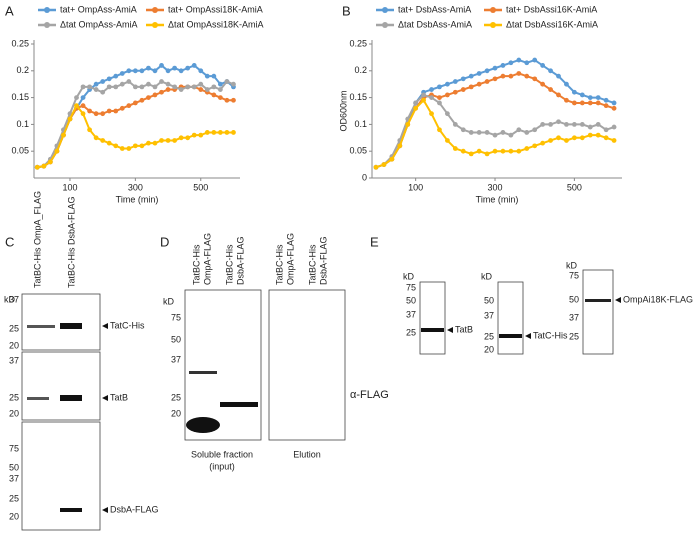  I want to click on marker: 50, so click(574, 299).